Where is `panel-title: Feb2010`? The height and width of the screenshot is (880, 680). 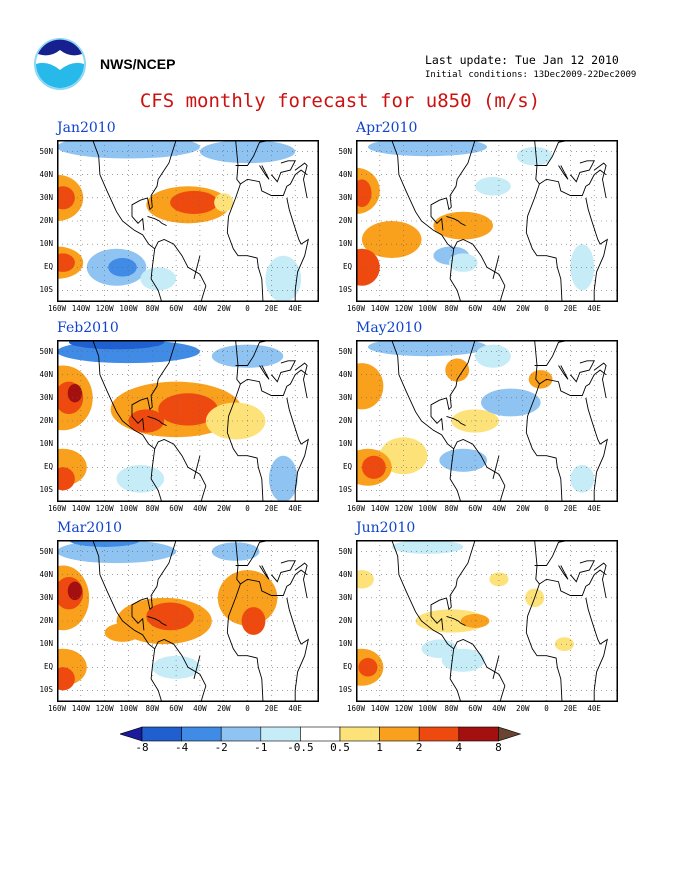 panel-title: Feb2010 is located at coordinates (88, 328).